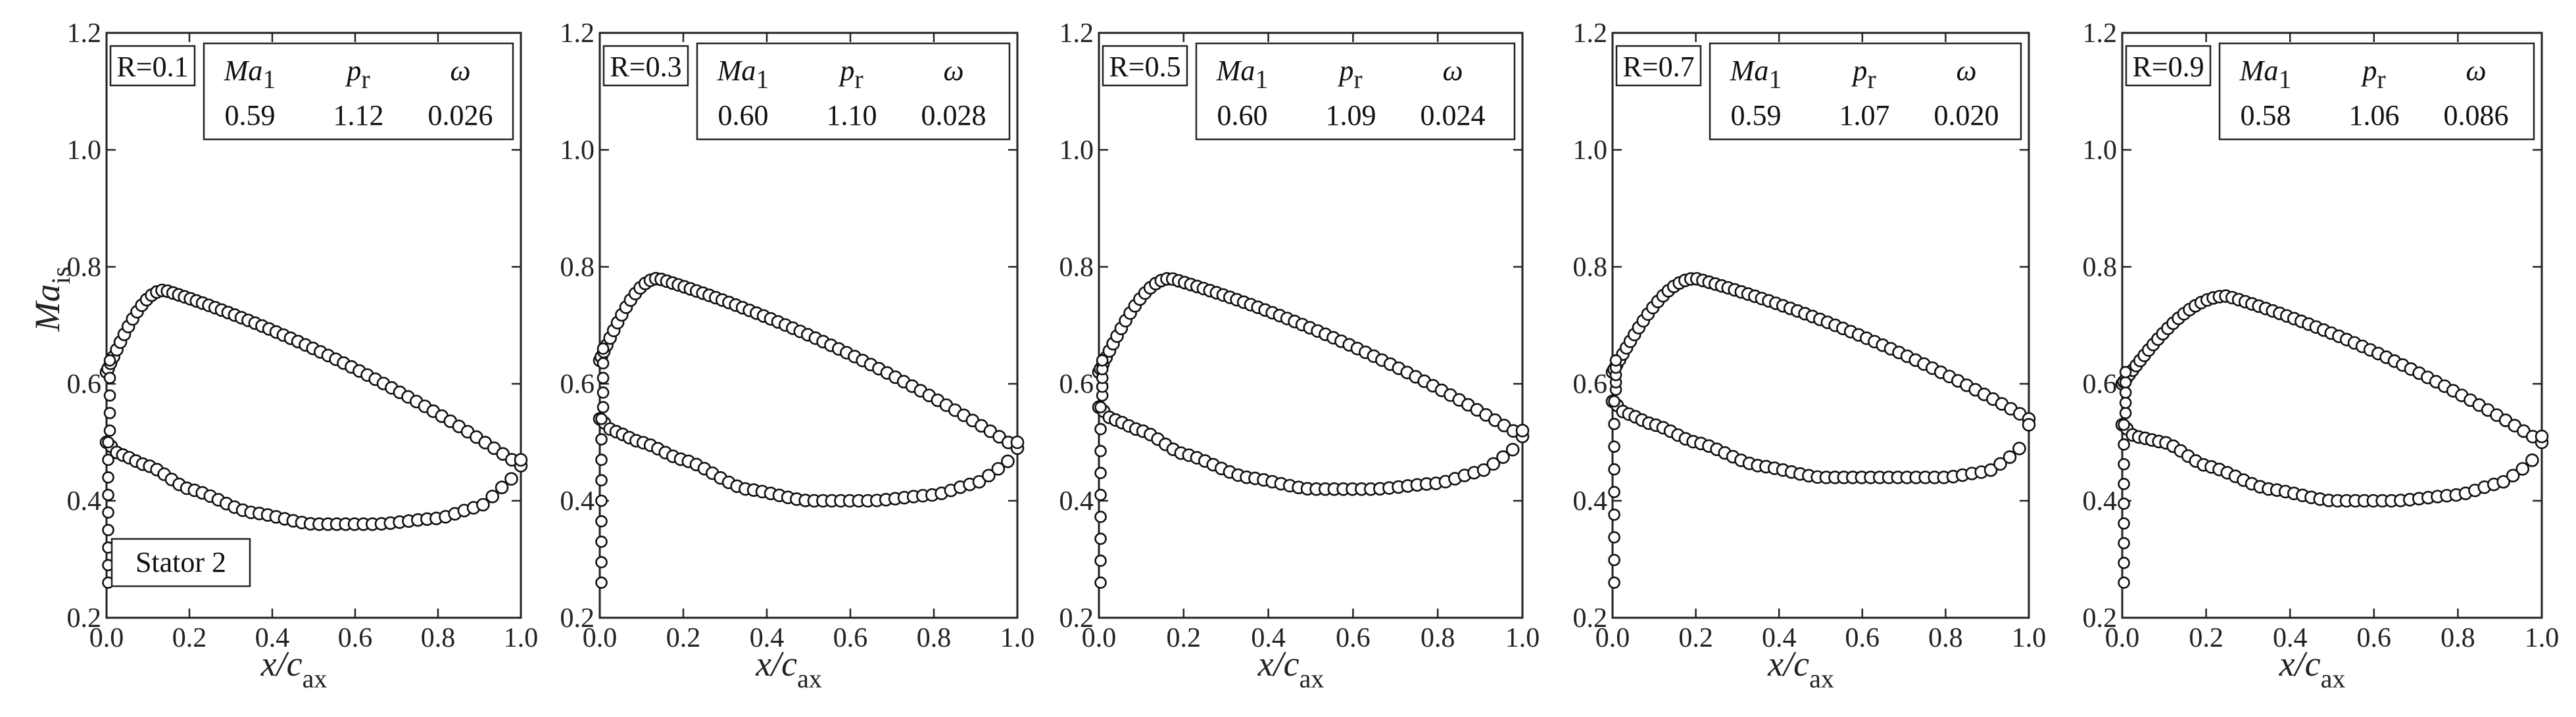 The height and width of the screenshot is (717, 2576). I want to click on stats-value: 1.06, so click(2375, 115).